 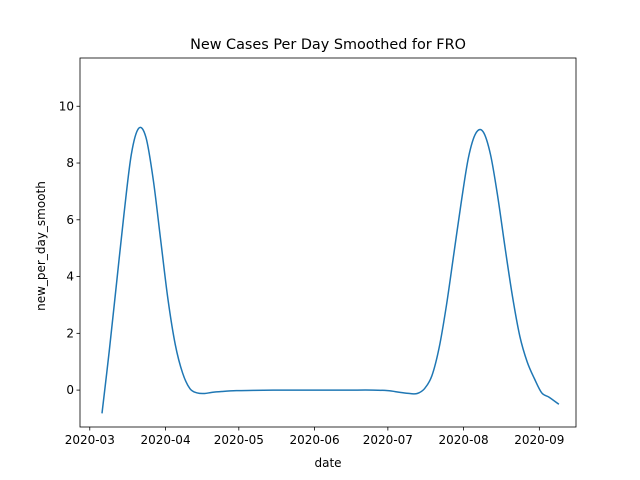 I want to click on y-tick-label: 6, so click(x=70, y=220).